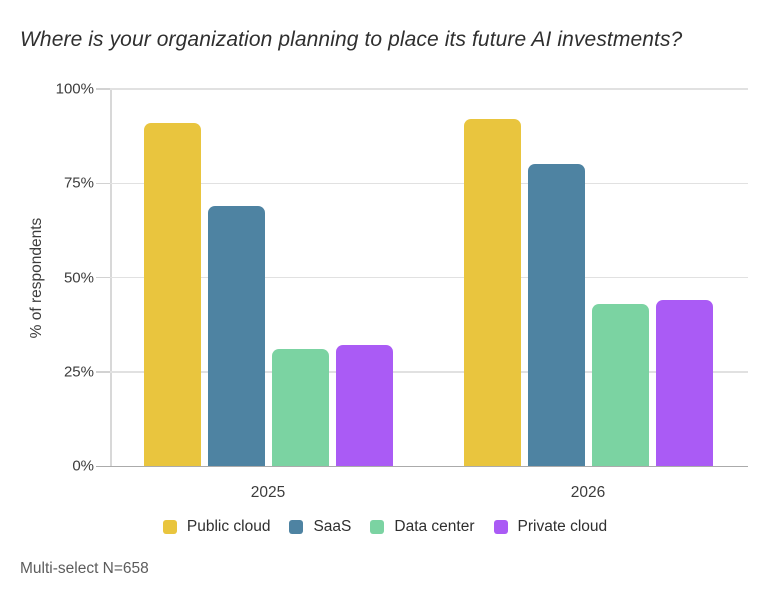  What do you see at coordinates (228, 526) in the screenshot?
I see `legend-label-public-cloud: Public cloud` at bounding box center [228, 526].